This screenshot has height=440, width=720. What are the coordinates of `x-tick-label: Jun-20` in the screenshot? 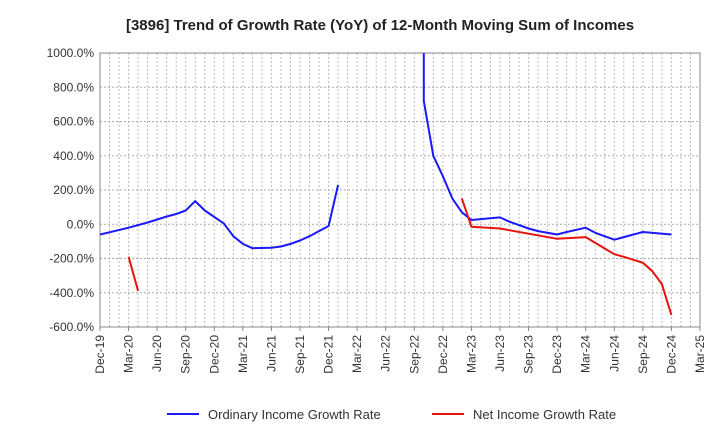 It's located at (157, 353).